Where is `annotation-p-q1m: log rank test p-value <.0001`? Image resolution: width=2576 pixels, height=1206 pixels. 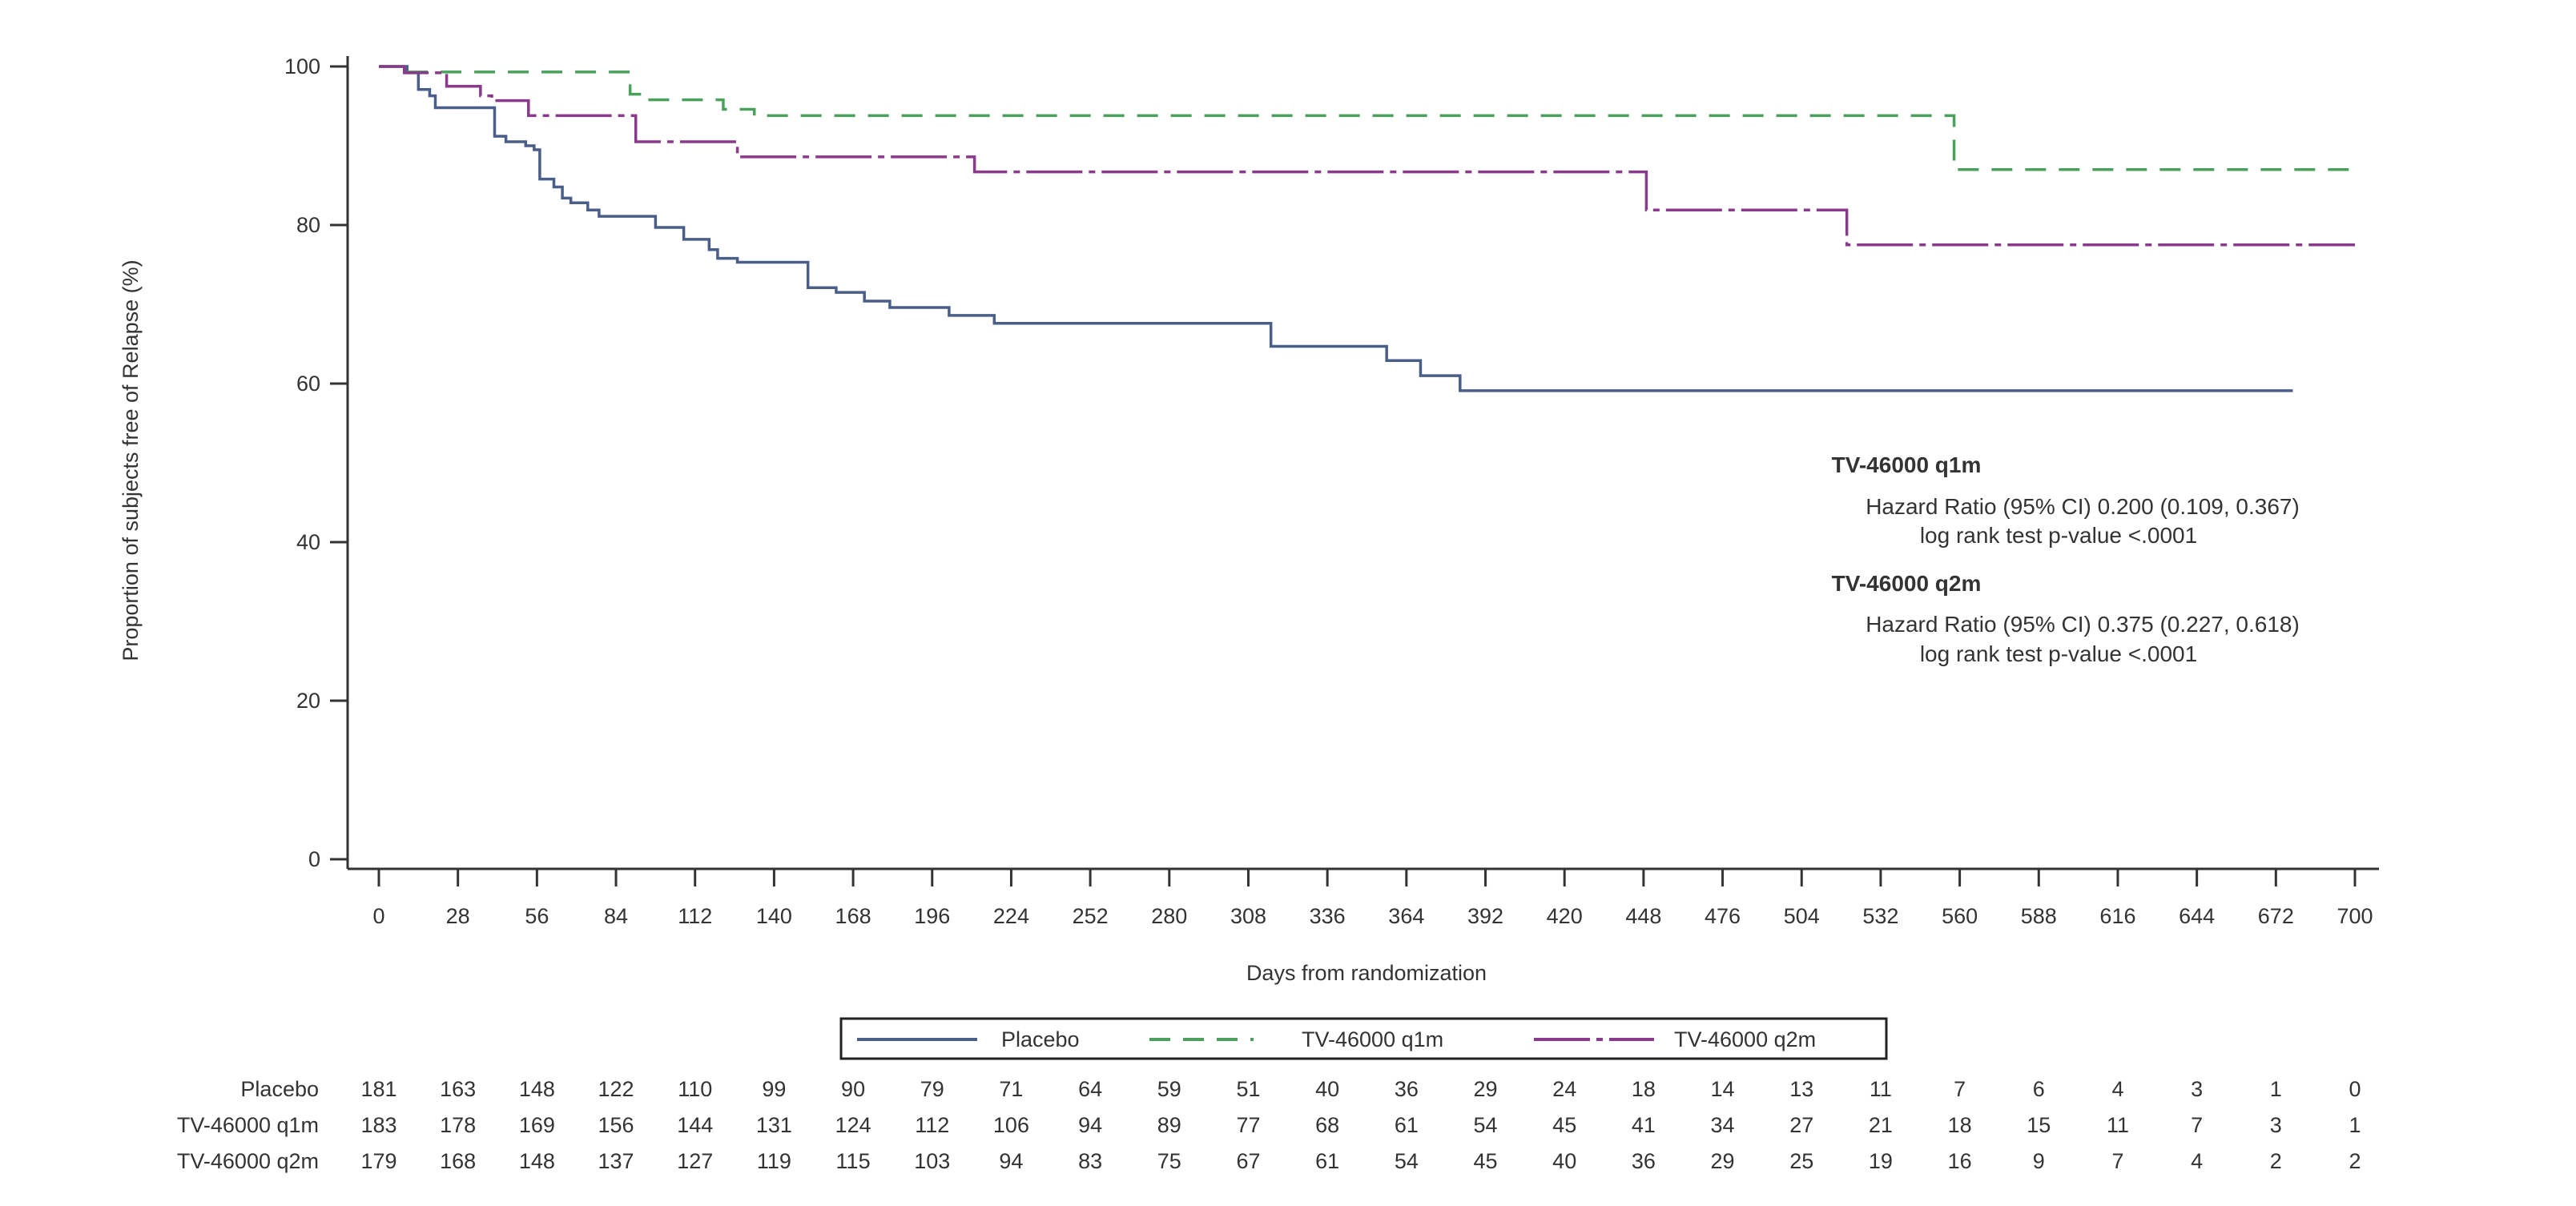
annotation-p-q1m: log rank test p-value <.0001 is located at coordinates (2058, 535).